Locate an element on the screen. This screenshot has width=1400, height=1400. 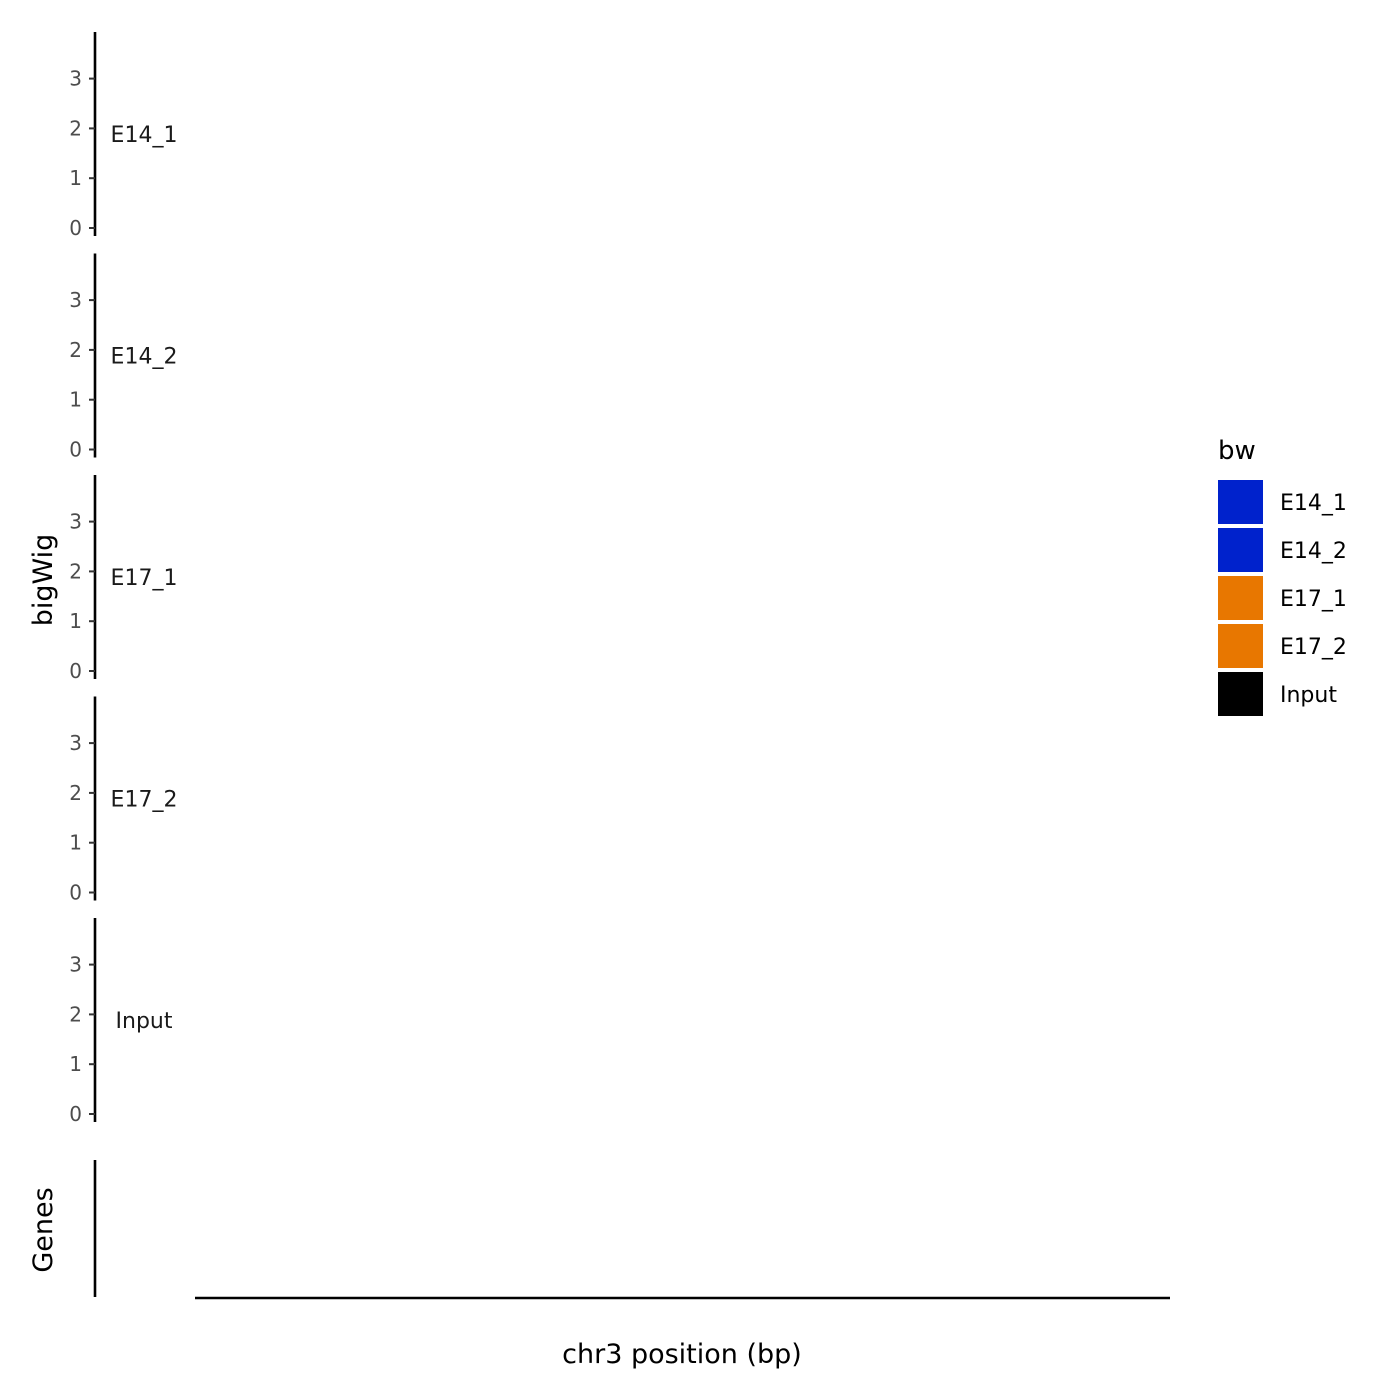
legend-item-e14-2: E14_2 is located at coordinates (1282, 550).